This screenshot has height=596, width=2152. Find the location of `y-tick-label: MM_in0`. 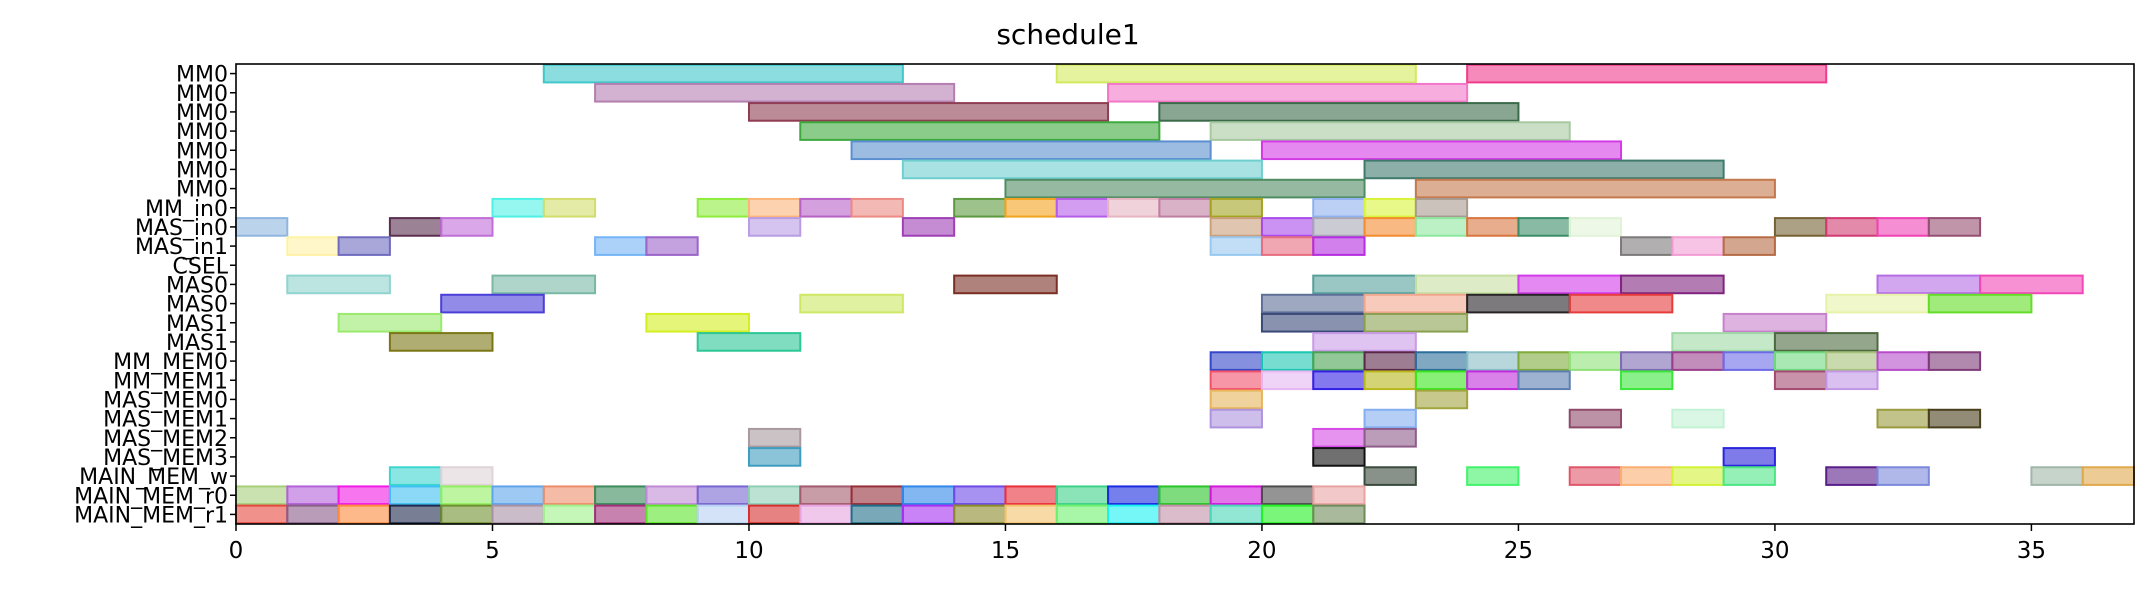

y-tick-label: MM_in0 is located at coordinates (186, 209).